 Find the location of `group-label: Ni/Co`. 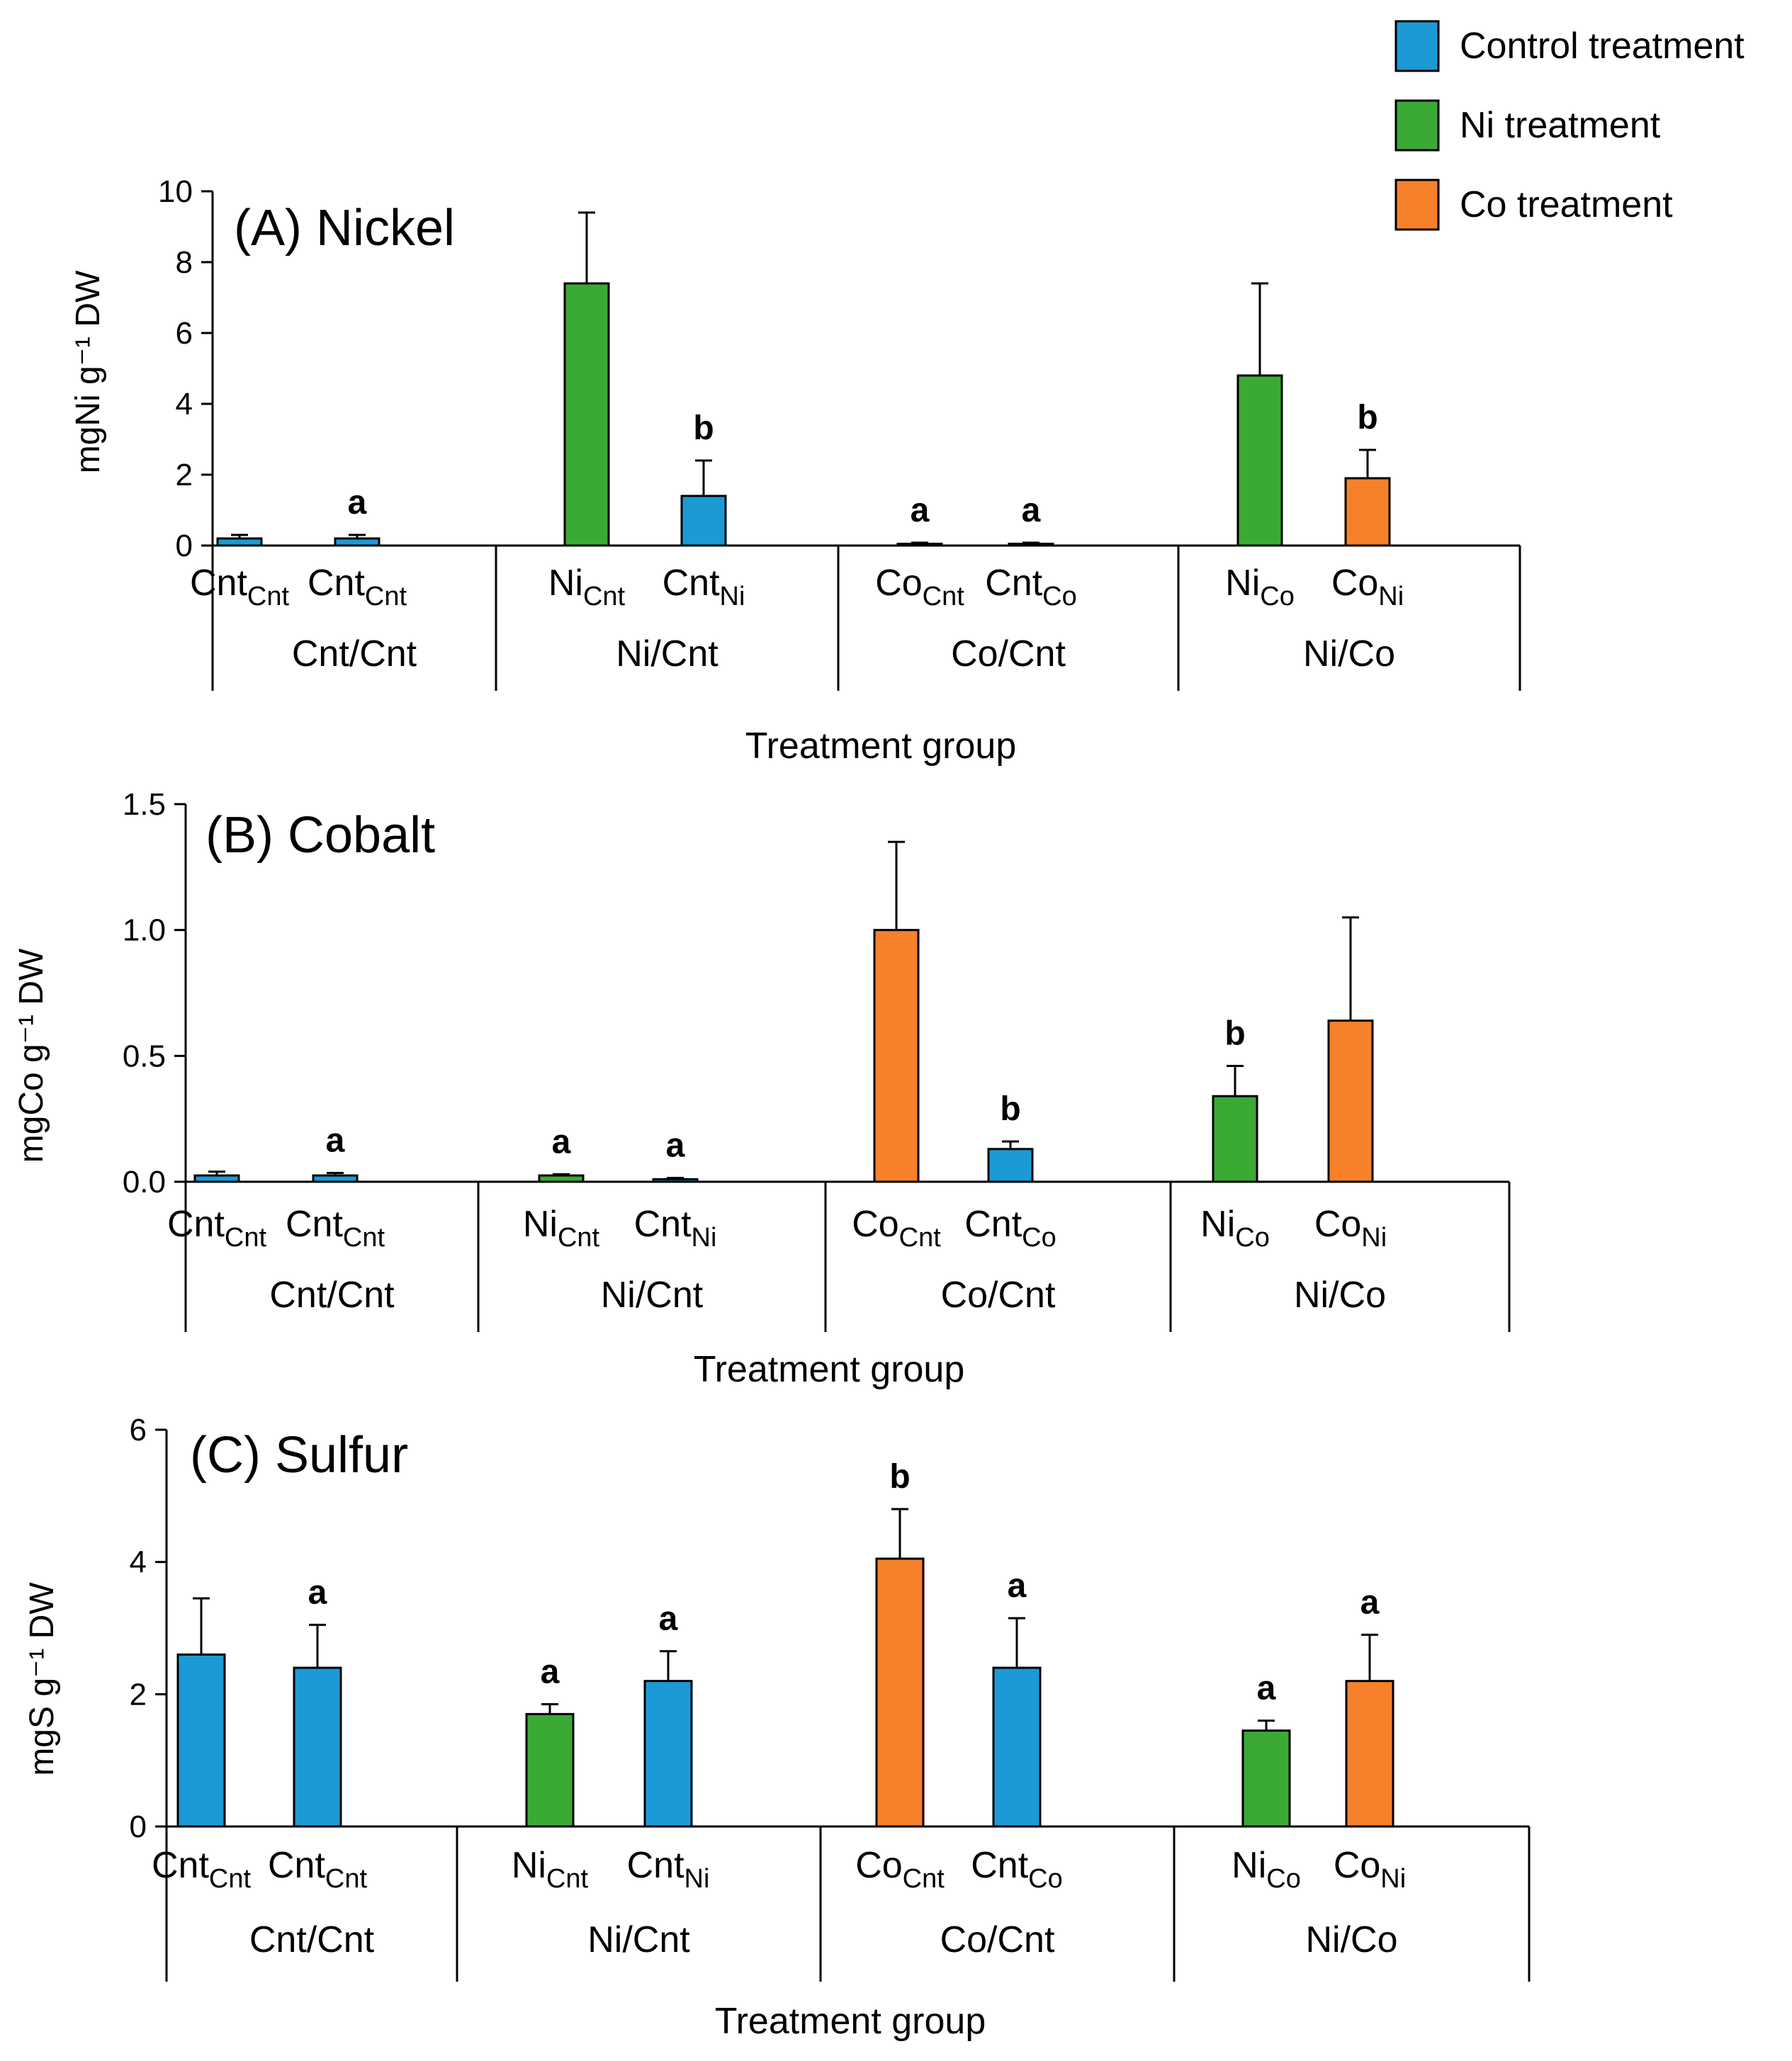

group-label: Ni/Co is located at coordinates (1351, 1939).